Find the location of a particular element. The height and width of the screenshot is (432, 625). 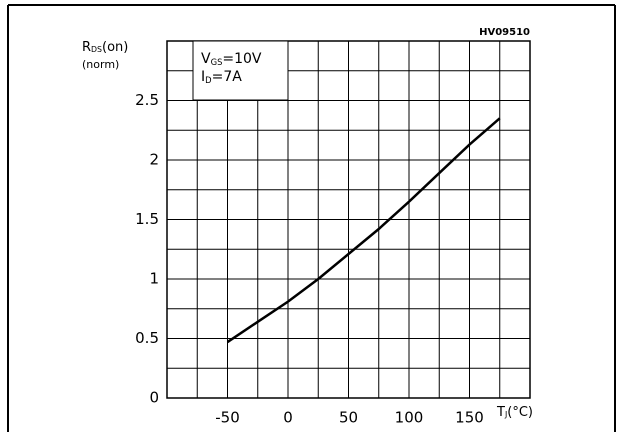

x-tick-label: 150 is located at coordinates (469, 418).